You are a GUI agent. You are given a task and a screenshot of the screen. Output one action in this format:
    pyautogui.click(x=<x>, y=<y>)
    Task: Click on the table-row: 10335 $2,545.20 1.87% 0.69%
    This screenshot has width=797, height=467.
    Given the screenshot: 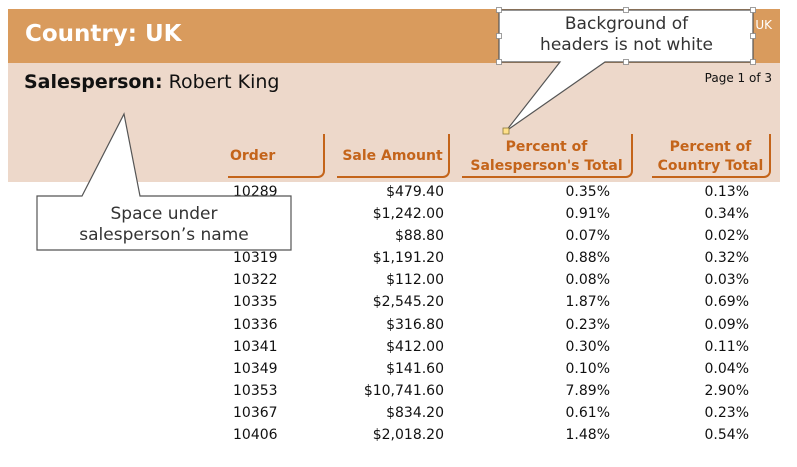 What is the action you would take?
    pyautogui.click(x=398, y=303)
    